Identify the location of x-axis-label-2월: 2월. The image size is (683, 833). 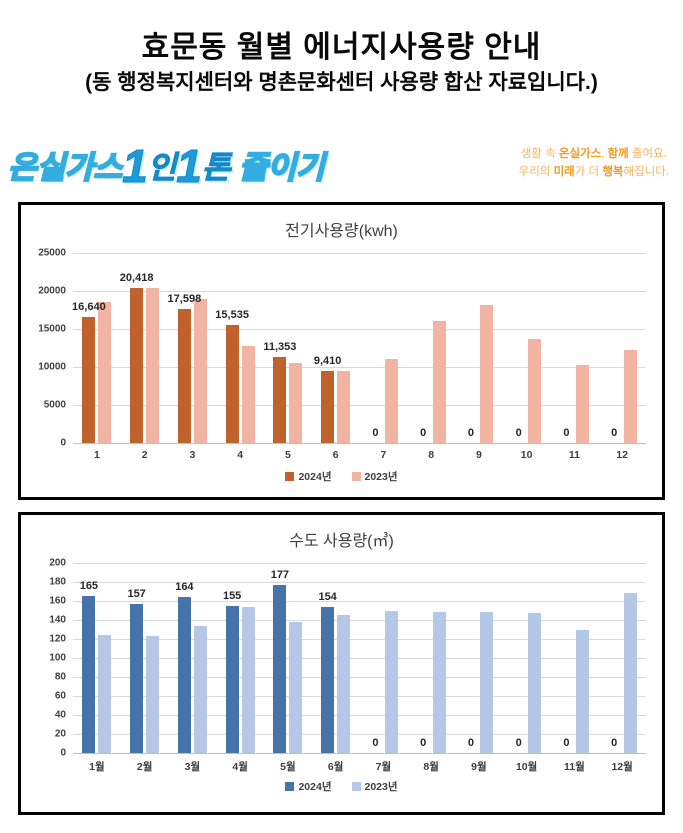
(144, 767).